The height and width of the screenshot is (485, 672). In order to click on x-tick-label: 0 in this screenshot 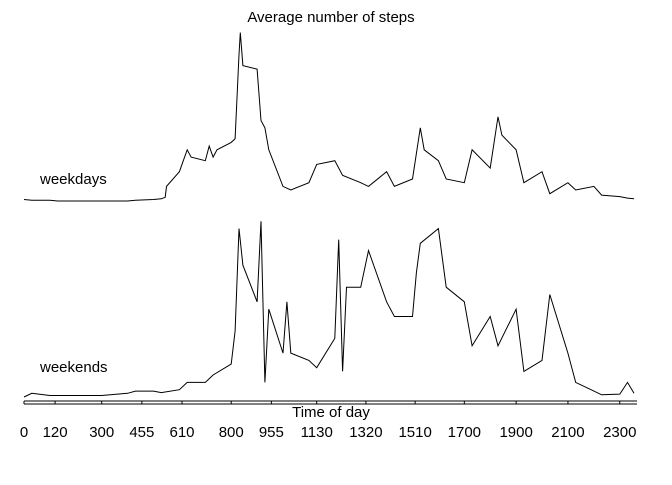, I will do `click(24, 432)`.